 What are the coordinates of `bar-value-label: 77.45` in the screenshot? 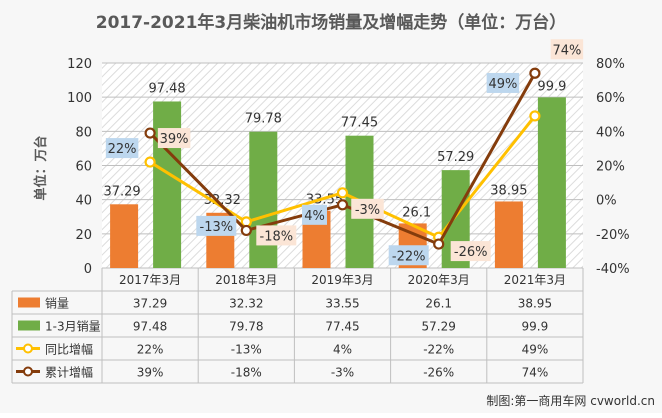 It's located at (359, 123).